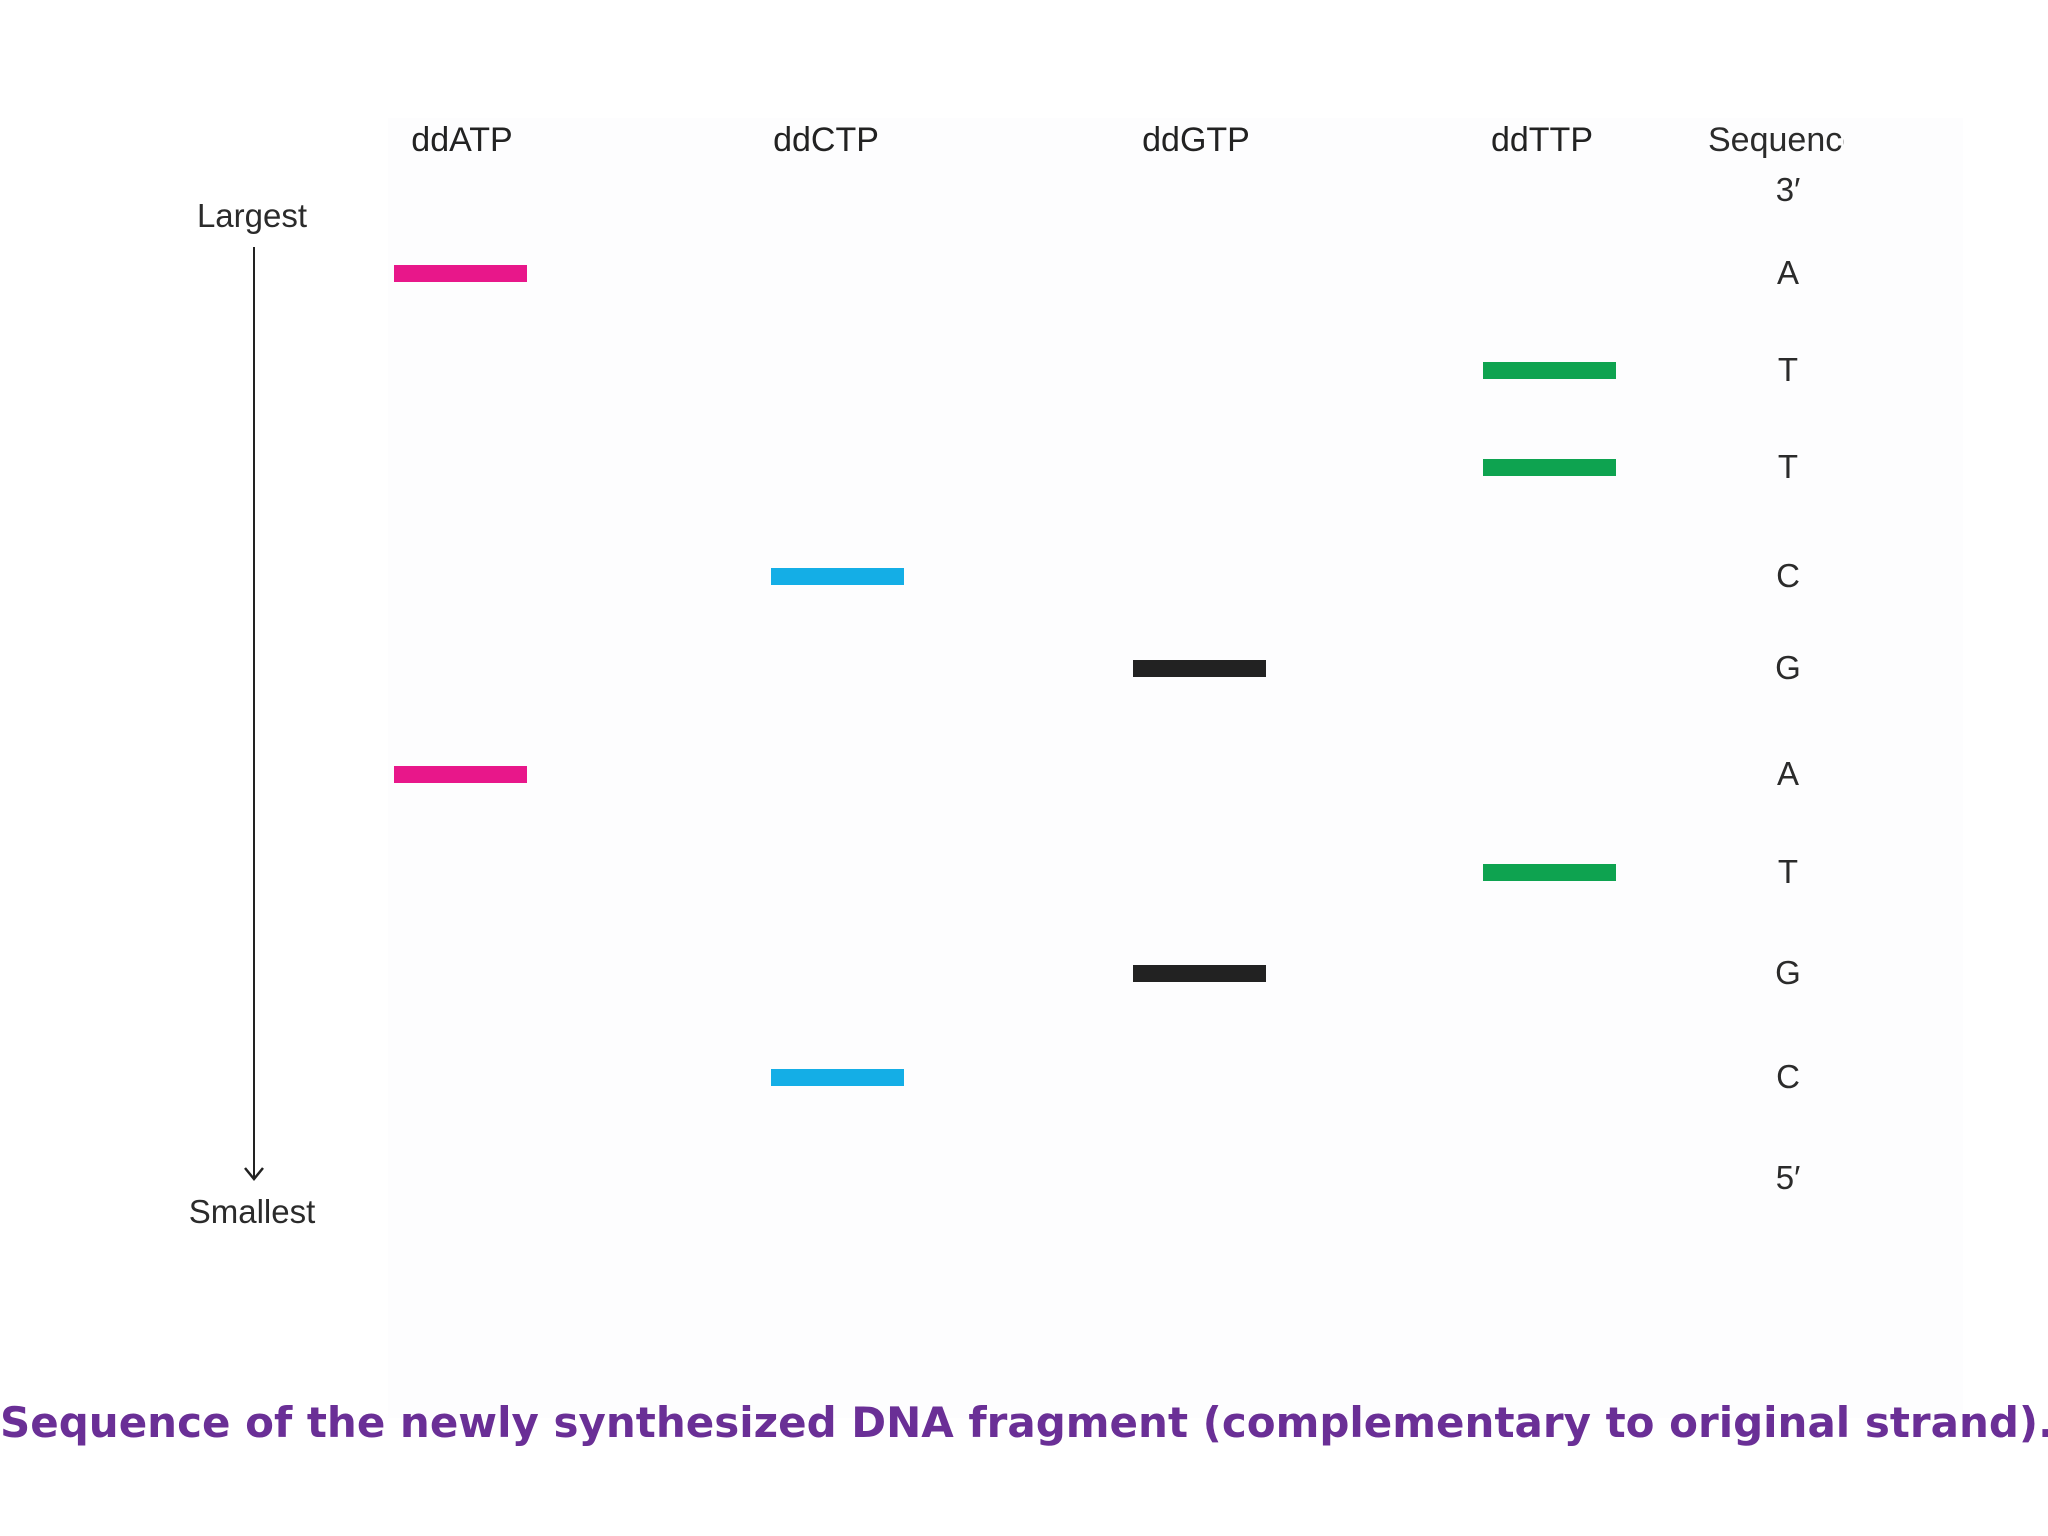 The width and height of the screenshot is (2048, 1536). I want to click on lane-header-ddatp: ddATP, so click(462, 140).